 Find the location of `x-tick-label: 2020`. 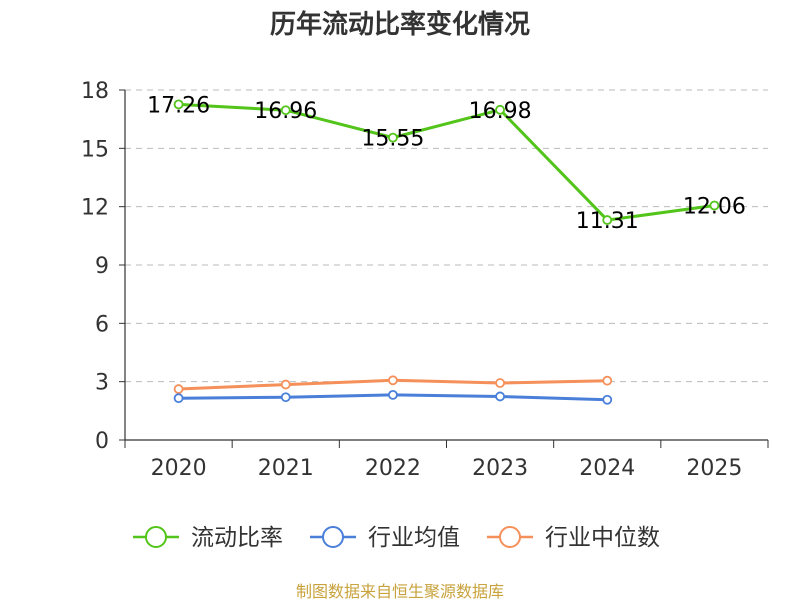

x-tick-label: 2020 is located at coordinates (179, 468).